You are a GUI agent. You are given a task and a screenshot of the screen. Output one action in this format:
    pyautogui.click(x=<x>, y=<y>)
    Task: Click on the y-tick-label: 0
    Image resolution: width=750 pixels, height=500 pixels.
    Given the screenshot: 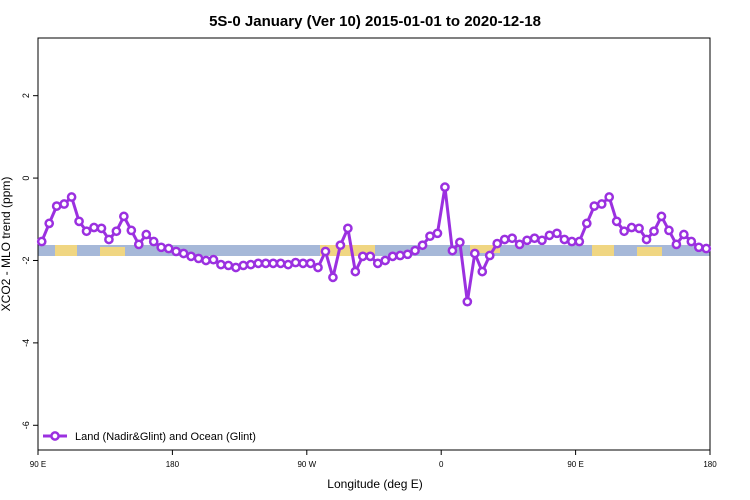 What is the action you would take?
    pyautogui.click(x=26, y=178)
    